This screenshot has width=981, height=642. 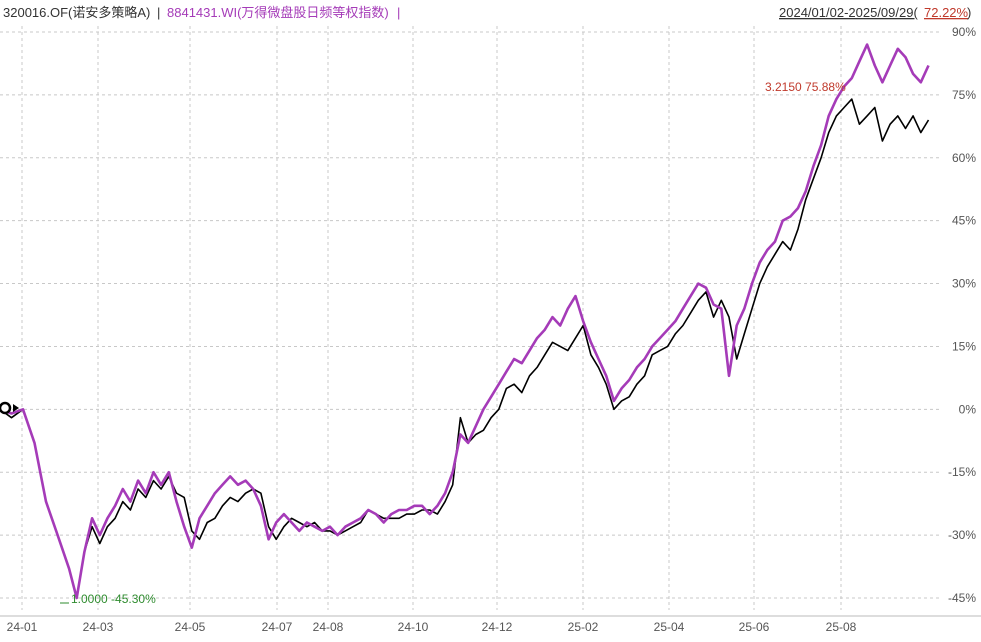 I want to click on y-tick-label: 45%, so click(x=964, y=221).